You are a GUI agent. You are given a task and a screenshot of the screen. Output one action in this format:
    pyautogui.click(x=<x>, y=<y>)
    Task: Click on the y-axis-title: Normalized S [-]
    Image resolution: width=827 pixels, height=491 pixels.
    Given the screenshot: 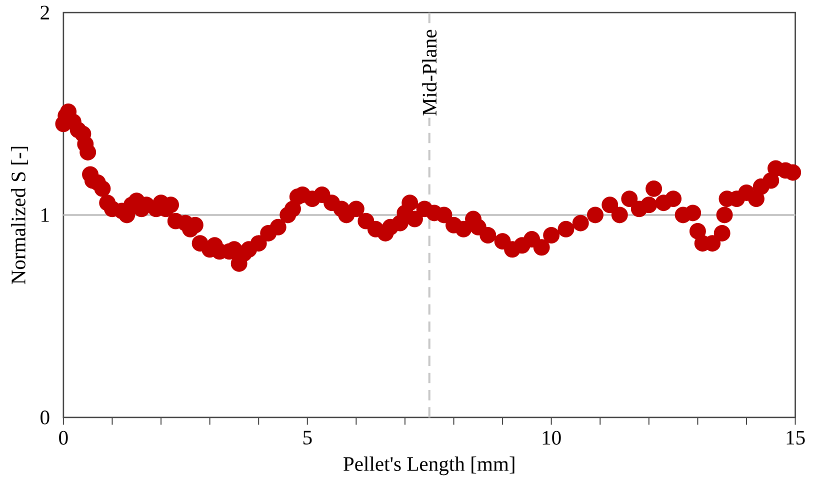 What is the action you would take?
    pyautogui.click(x=19, y=215)
    